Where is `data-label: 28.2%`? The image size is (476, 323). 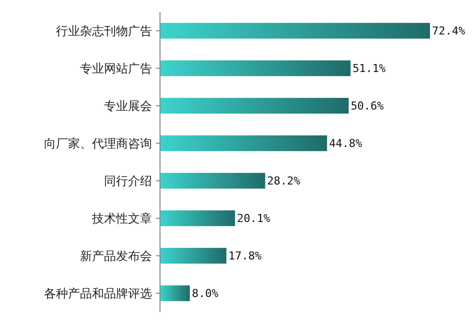 data-label: 28.2% is located at coordinates (284, 181).